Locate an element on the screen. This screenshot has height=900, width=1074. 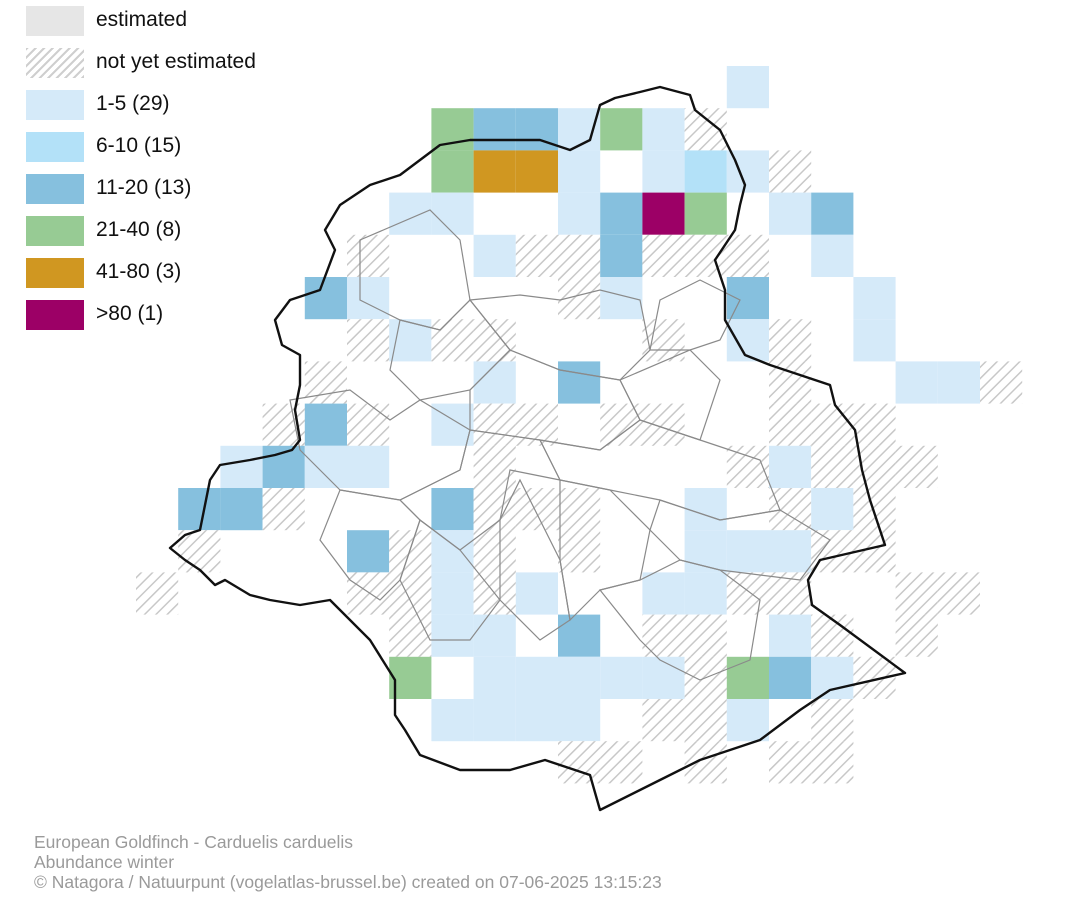
species-name: European Goldfinch - Carduelis carduelis is located at coordinates (194, 842).